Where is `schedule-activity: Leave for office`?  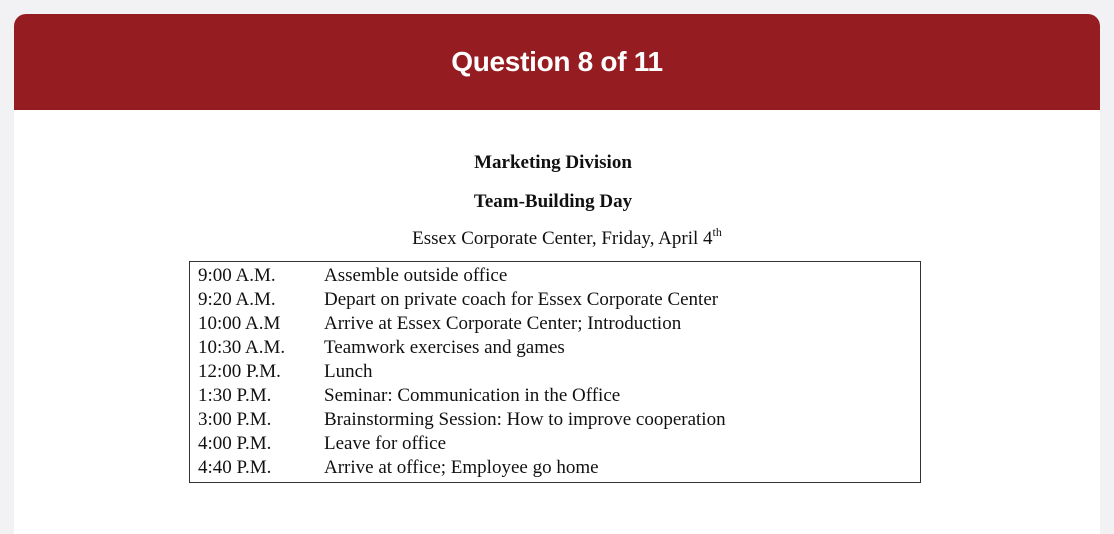
schedule-activity: Leave for office is located at coordinates (385, 443).